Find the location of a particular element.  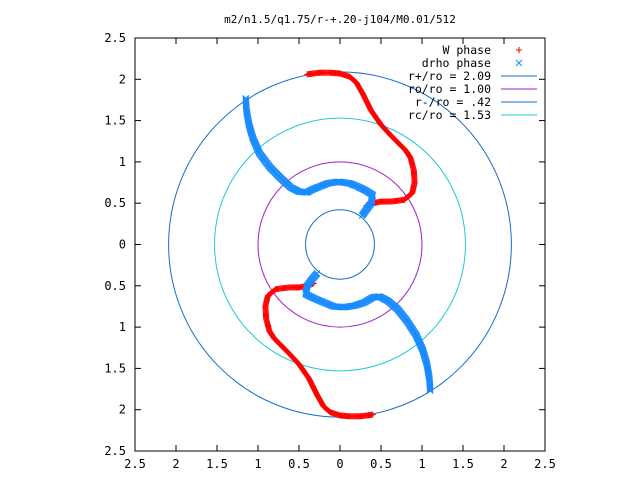

legend-entry-1: drho phase is located at coordinates (472, 63).